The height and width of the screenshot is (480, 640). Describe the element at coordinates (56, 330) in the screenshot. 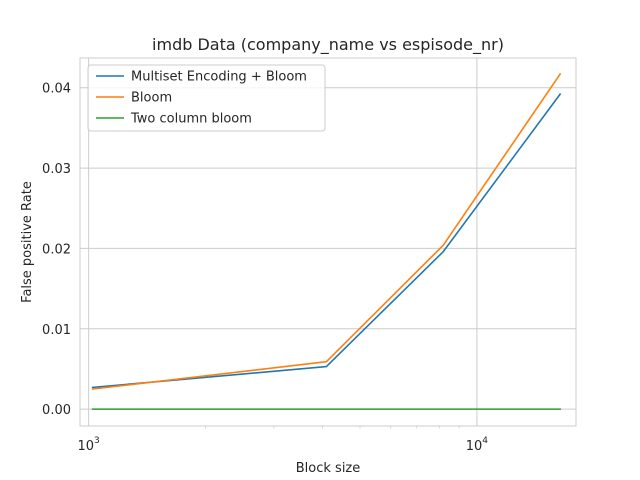

I see `y-tick-label: 0.01` at that location.